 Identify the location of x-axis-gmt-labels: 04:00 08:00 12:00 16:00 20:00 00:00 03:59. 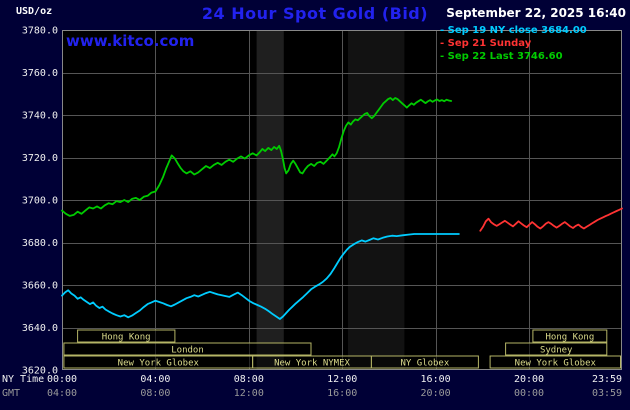
(334, 393).